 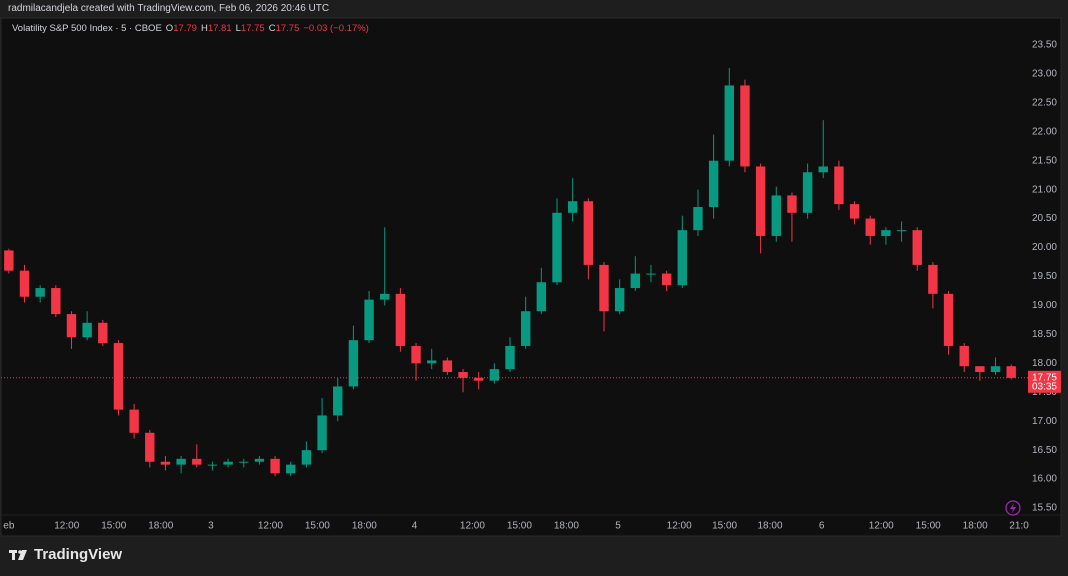 I want to click on legend-key: O, so click(x=169, y=28).